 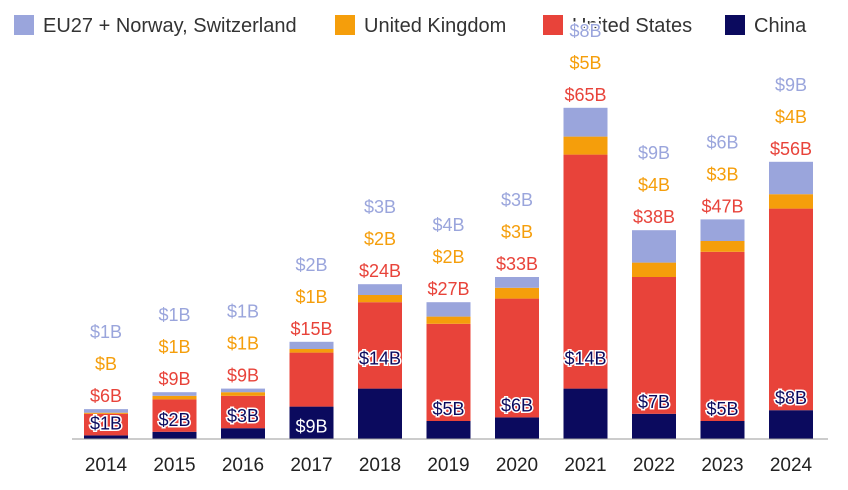 I want to click on x-tick-2020: 2020, so click(x=517, y=465).